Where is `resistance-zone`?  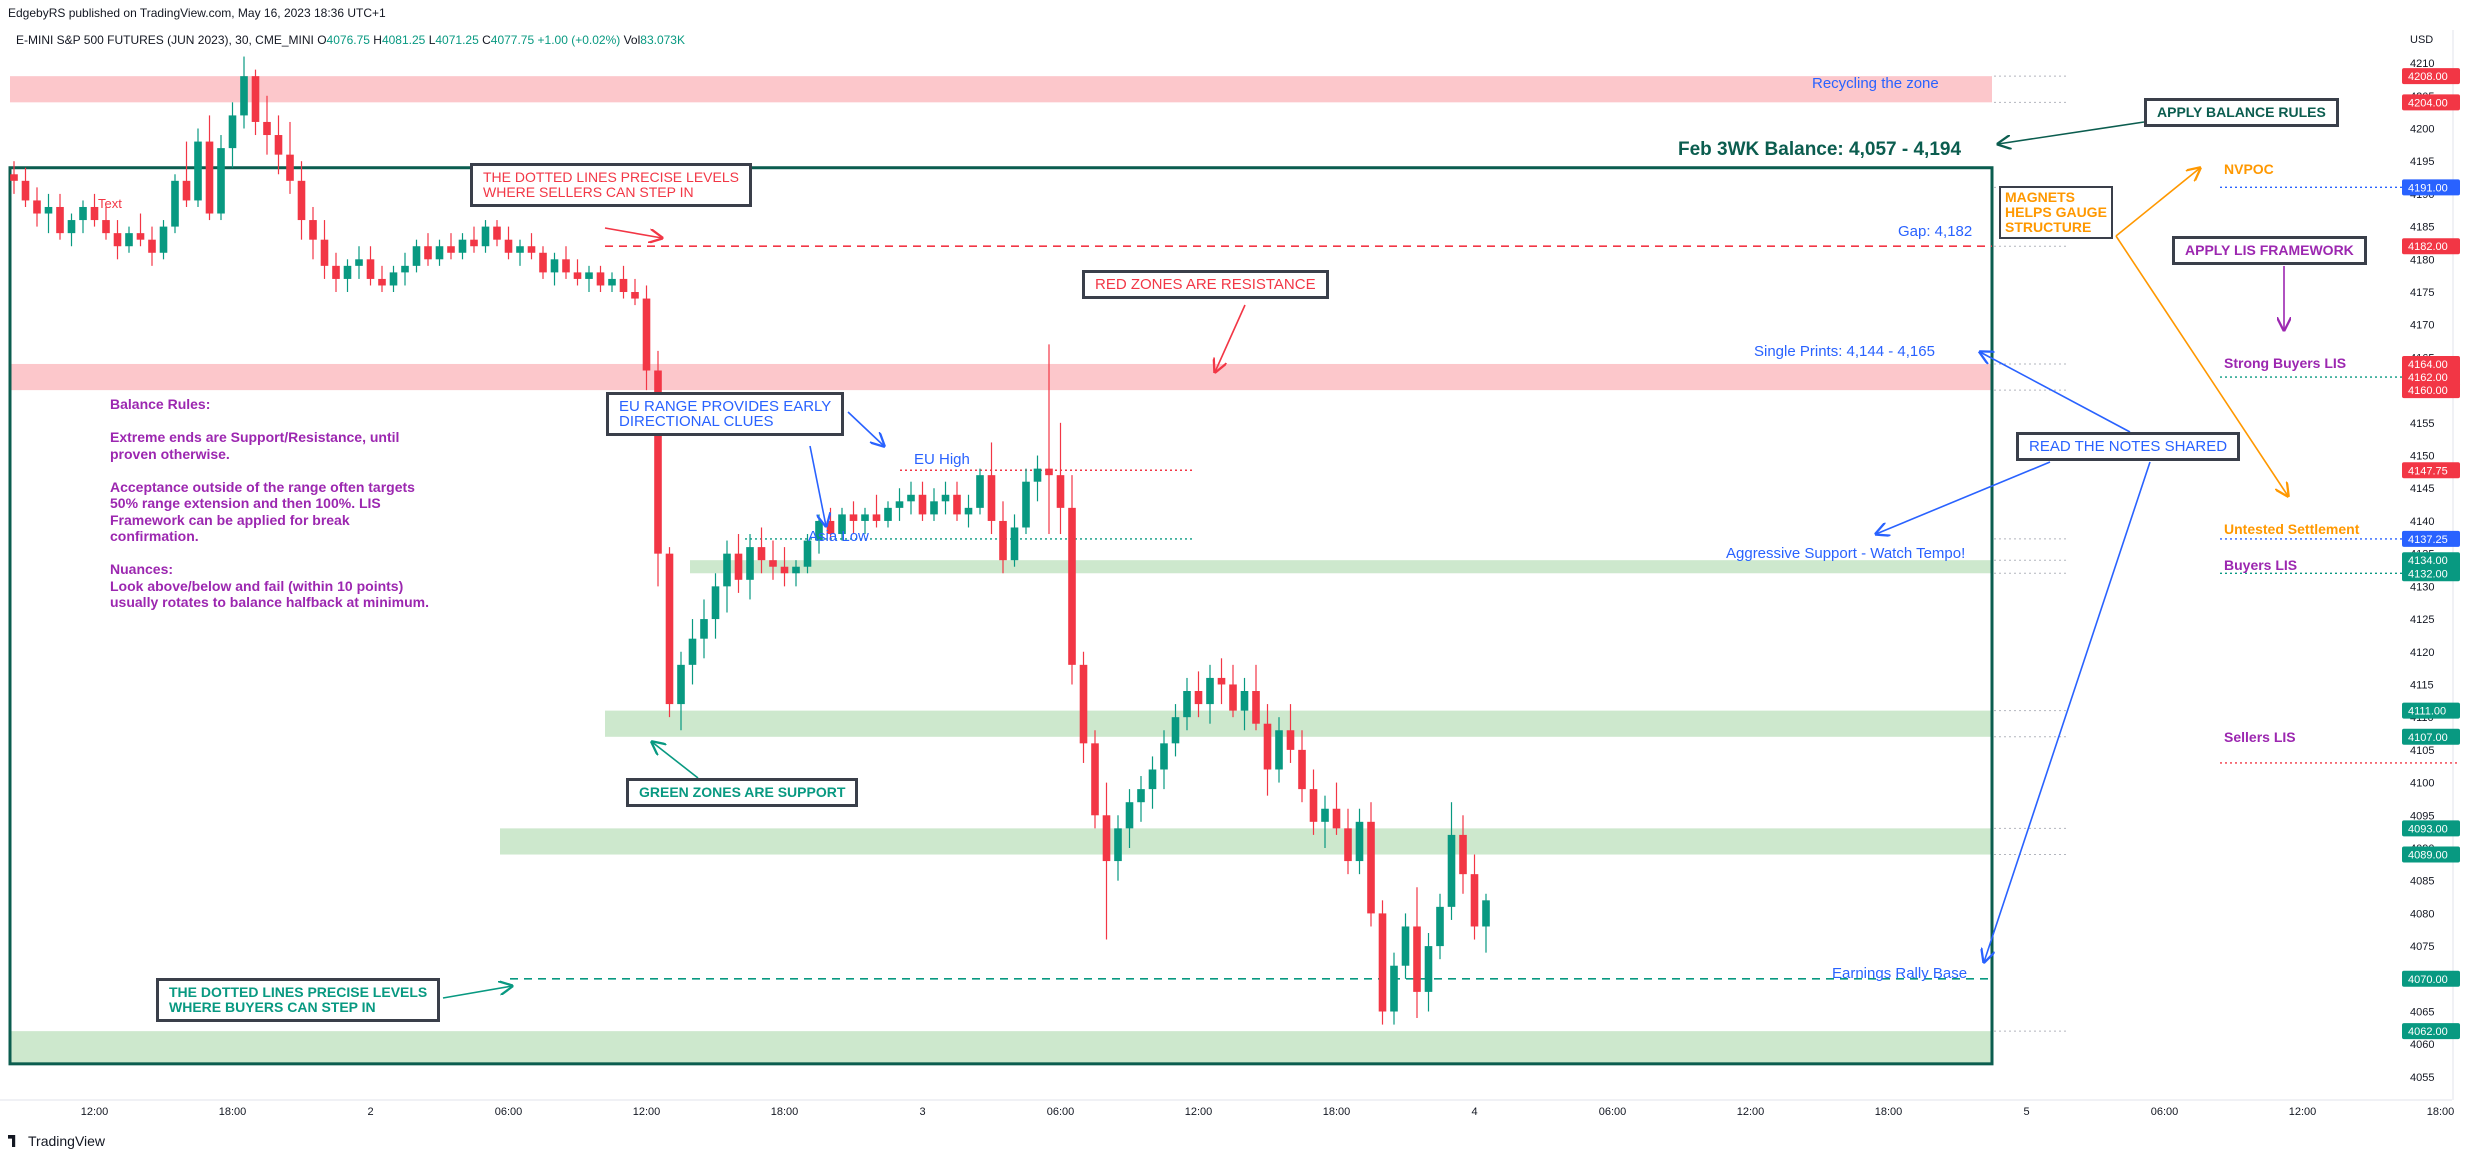 resistance-zone is located at coordinates (1001, 377).